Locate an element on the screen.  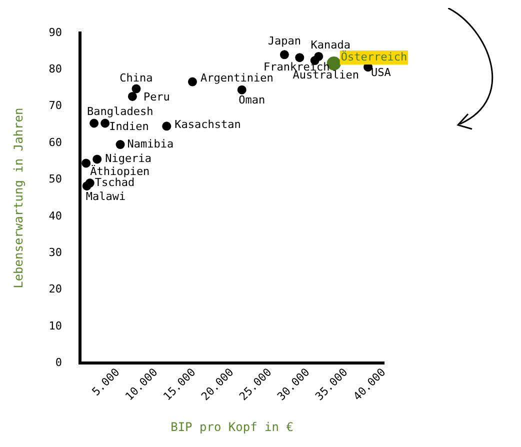
annotation: Tschad is located at coordinates (114, 182).